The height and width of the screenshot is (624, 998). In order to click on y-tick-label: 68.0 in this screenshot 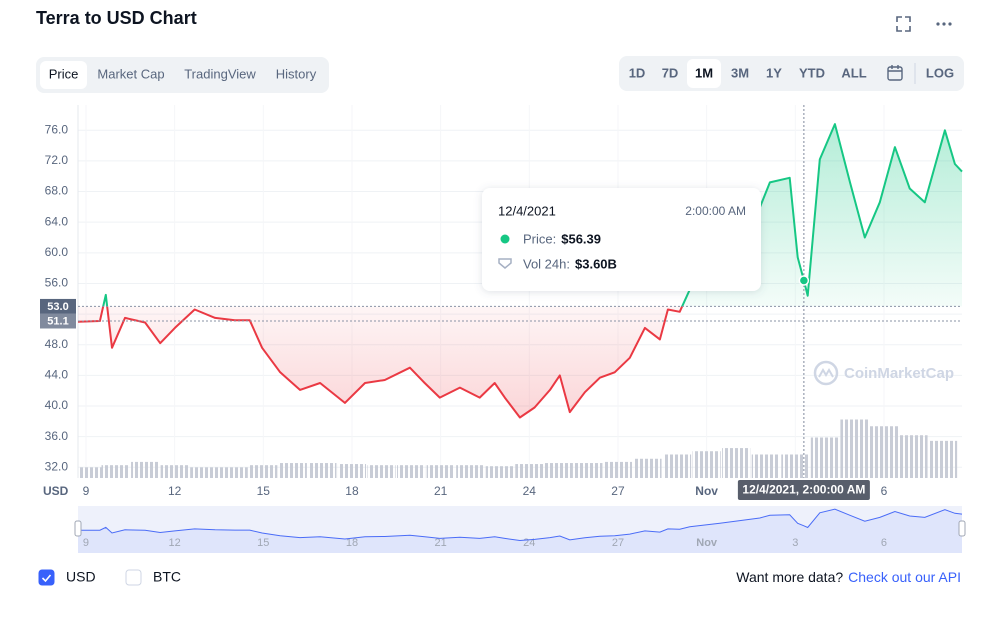, I will do `click(57, 191)`.